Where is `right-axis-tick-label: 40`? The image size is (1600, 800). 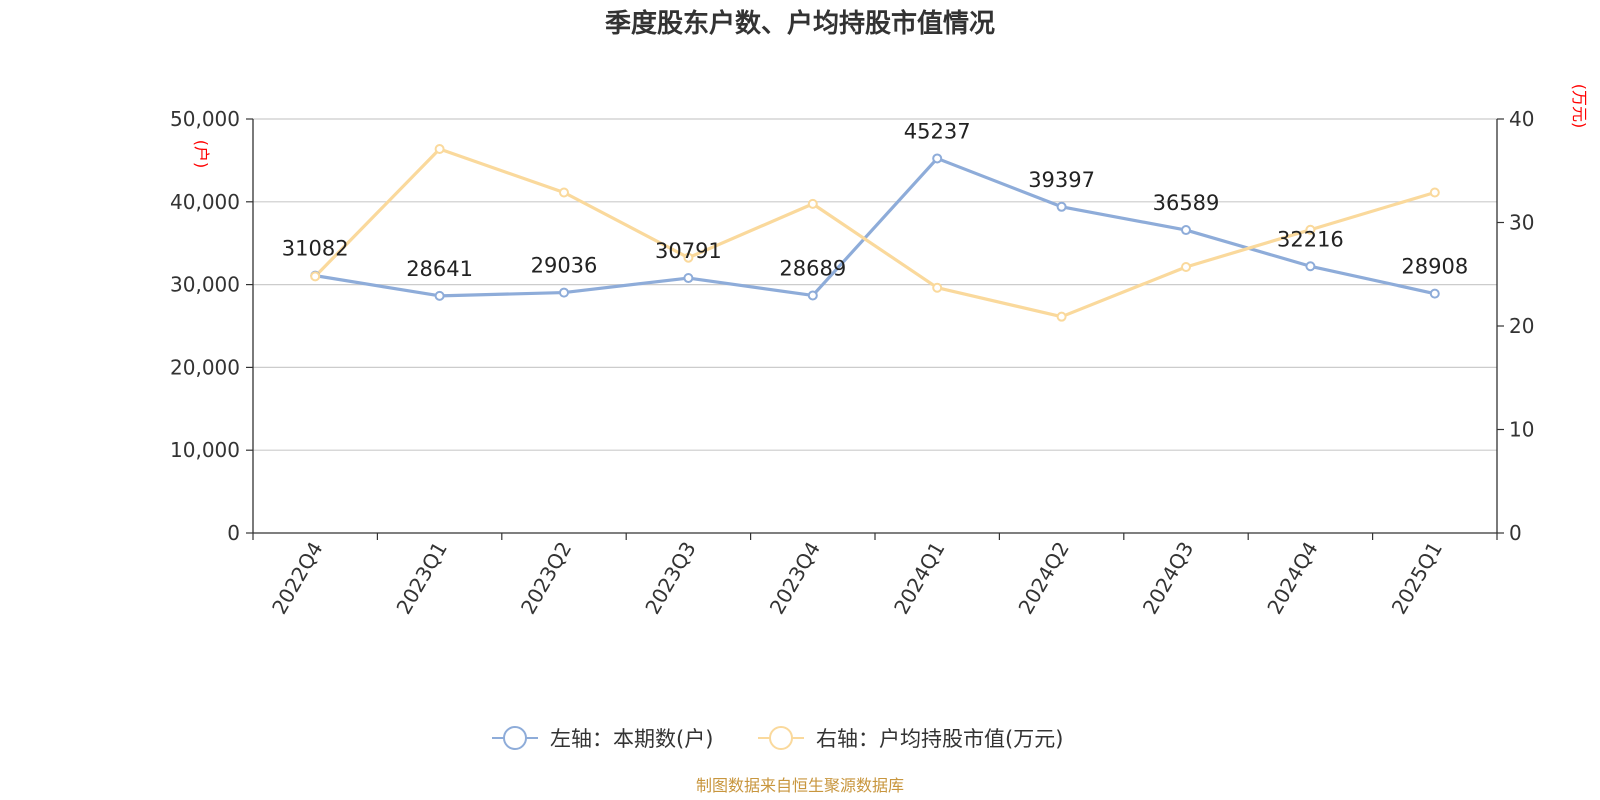
right-axis-tick-label: 40 is located at coordinates (1521, 119).